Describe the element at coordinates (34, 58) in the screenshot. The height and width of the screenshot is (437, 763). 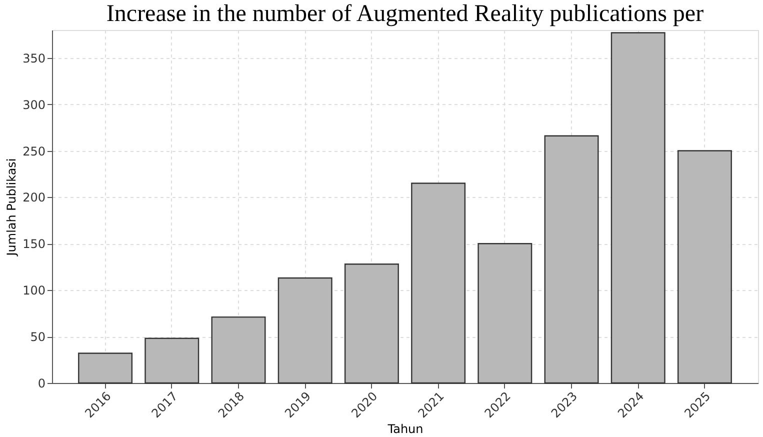
I see `y-tick-label: 350` at that location.